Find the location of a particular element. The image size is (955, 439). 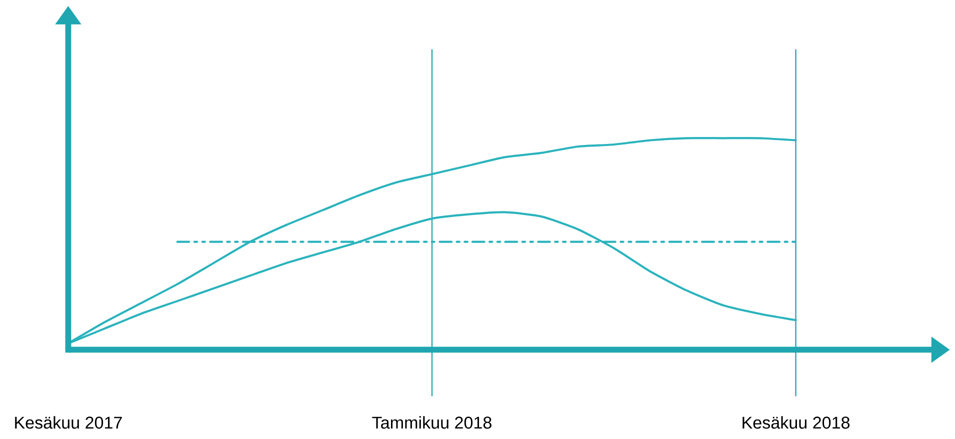

x-tick-label: Kesäkuu 2017 is located at coordinates (68, 422).